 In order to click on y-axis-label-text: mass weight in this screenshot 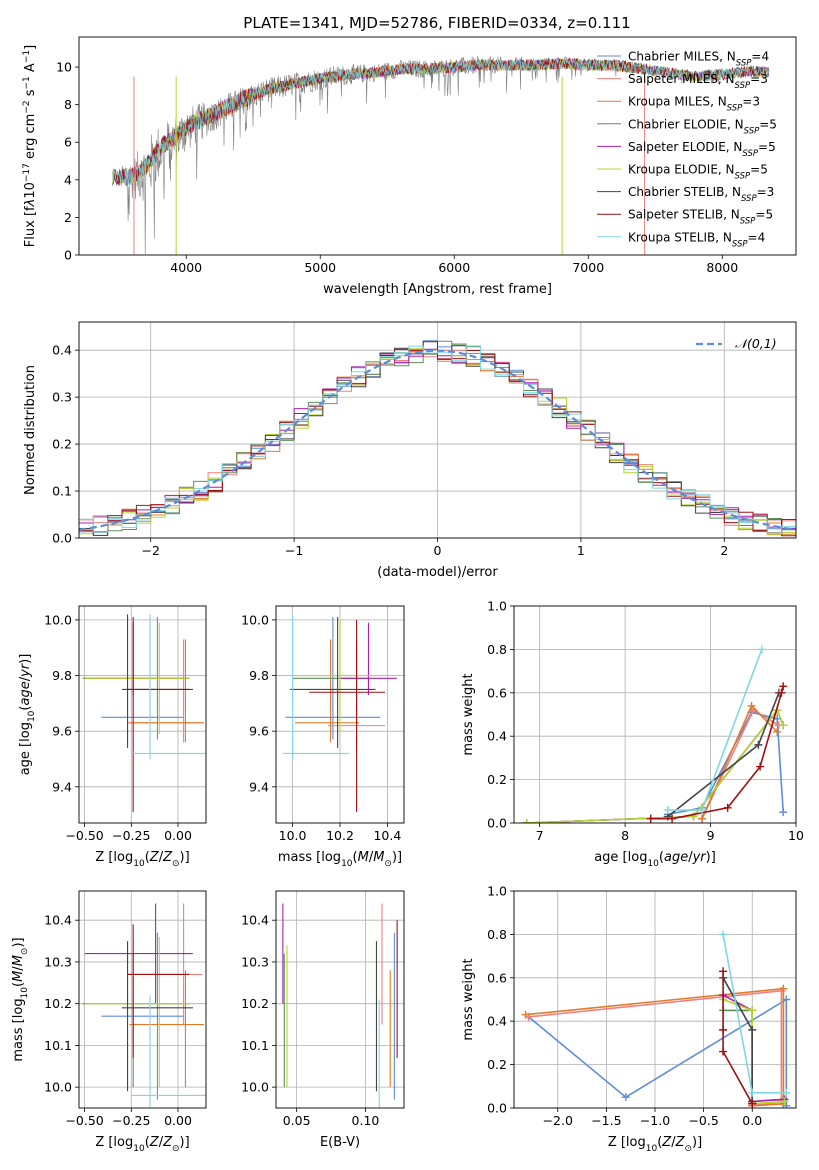, I will do `click(468, 714)`.